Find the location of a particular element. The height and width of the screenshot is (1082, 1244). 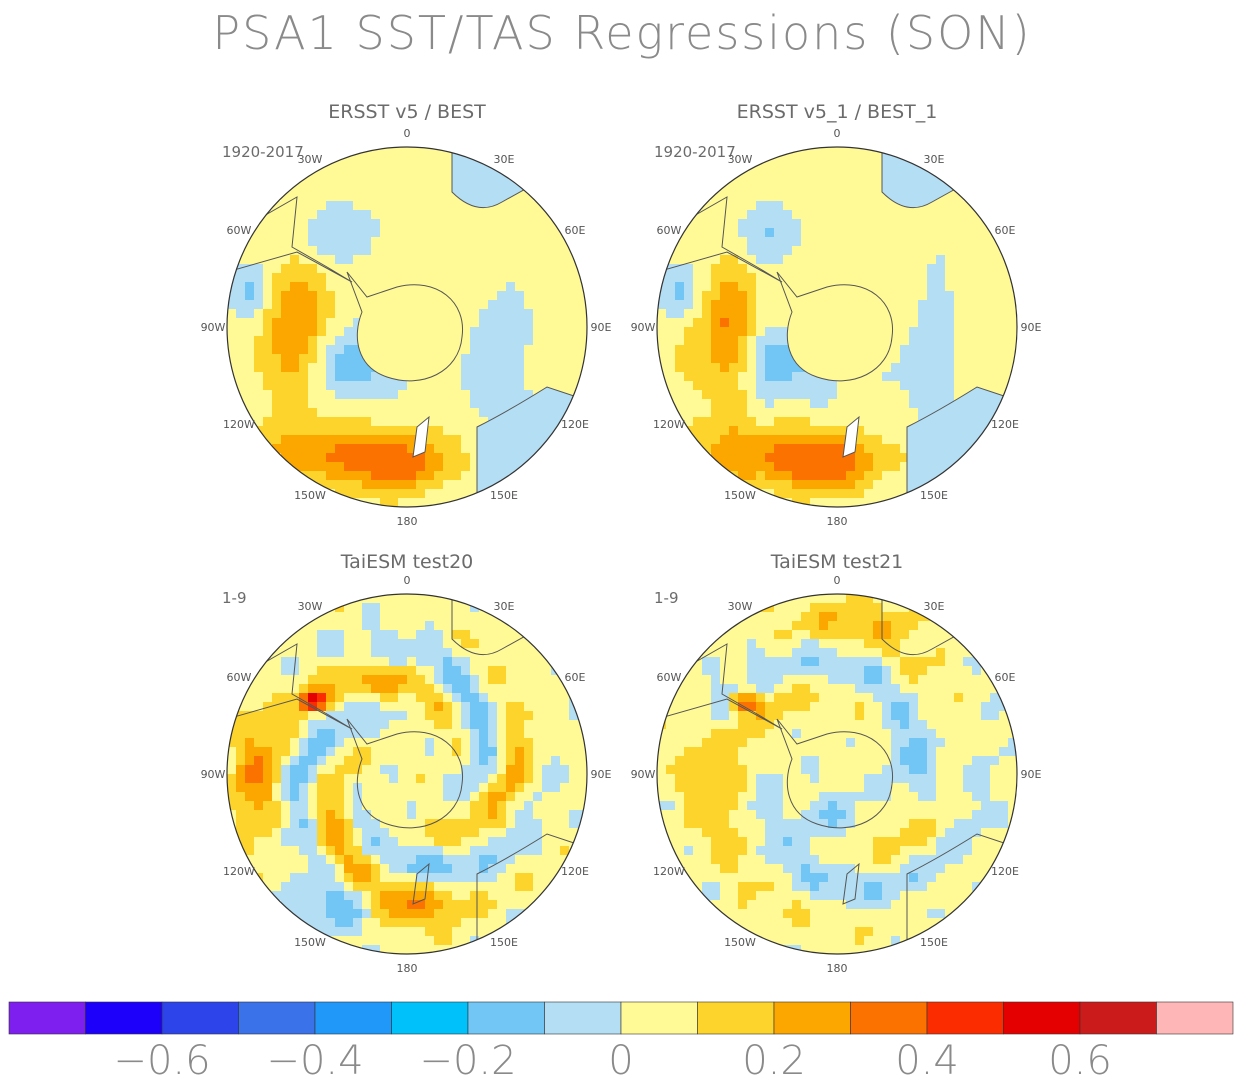

colorbar-label: −0.4 is located at coordinates (314, 1060).